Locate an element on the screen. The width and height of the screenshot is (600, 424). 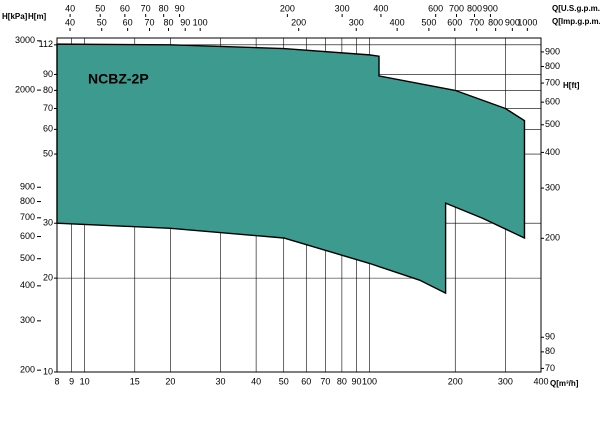
impgpm-tick-label: 1000 is located at coordinates (527, 22).